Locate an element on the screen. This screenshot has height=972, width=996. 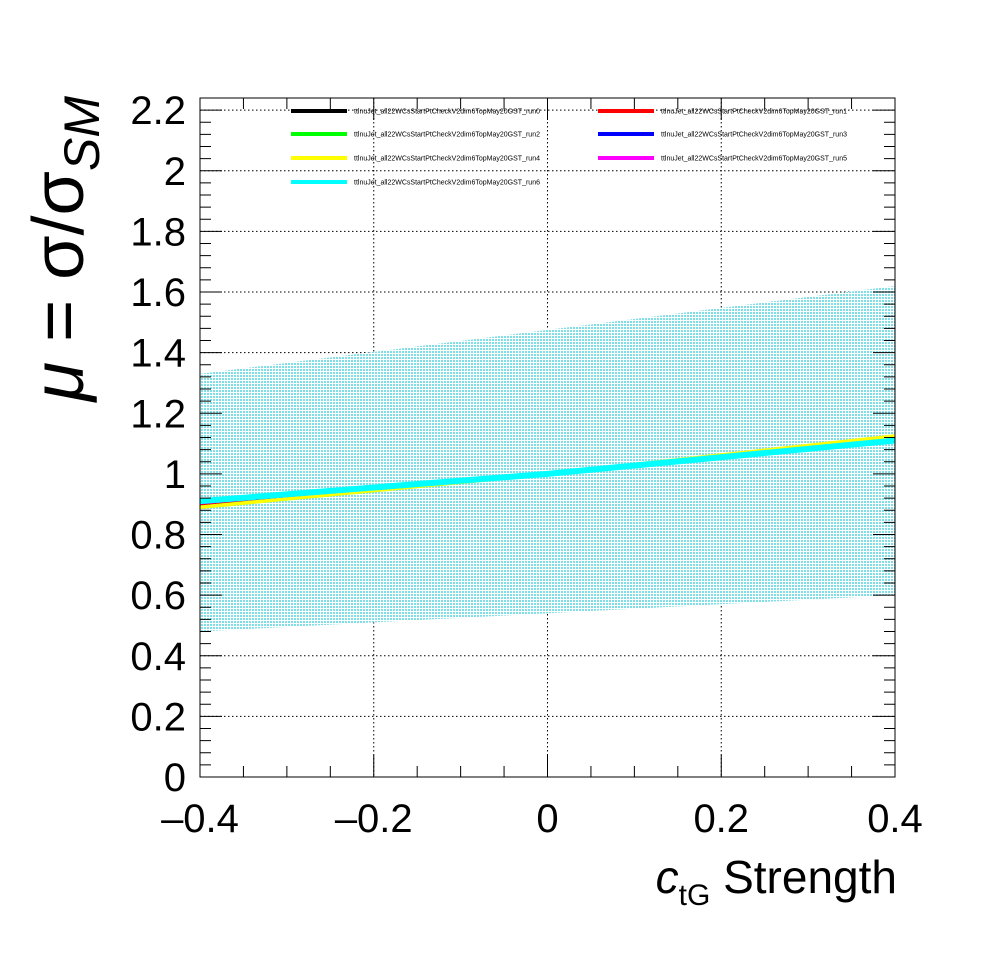
x-axis-title-sub: tG is located at coordinates (695, 895).